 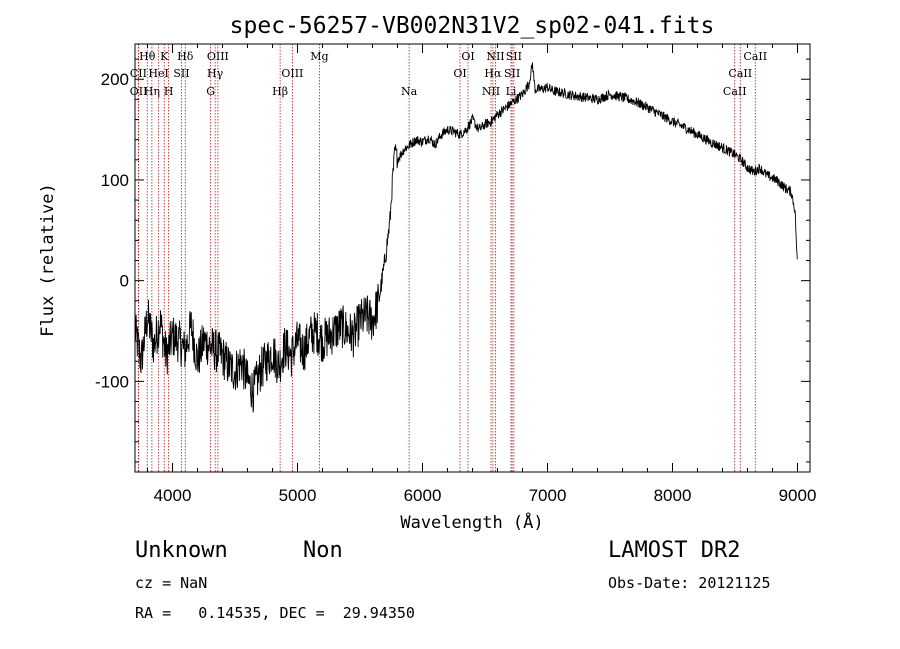 I want to click on y-tick-label-0: 0, so click(x=124, y=281).